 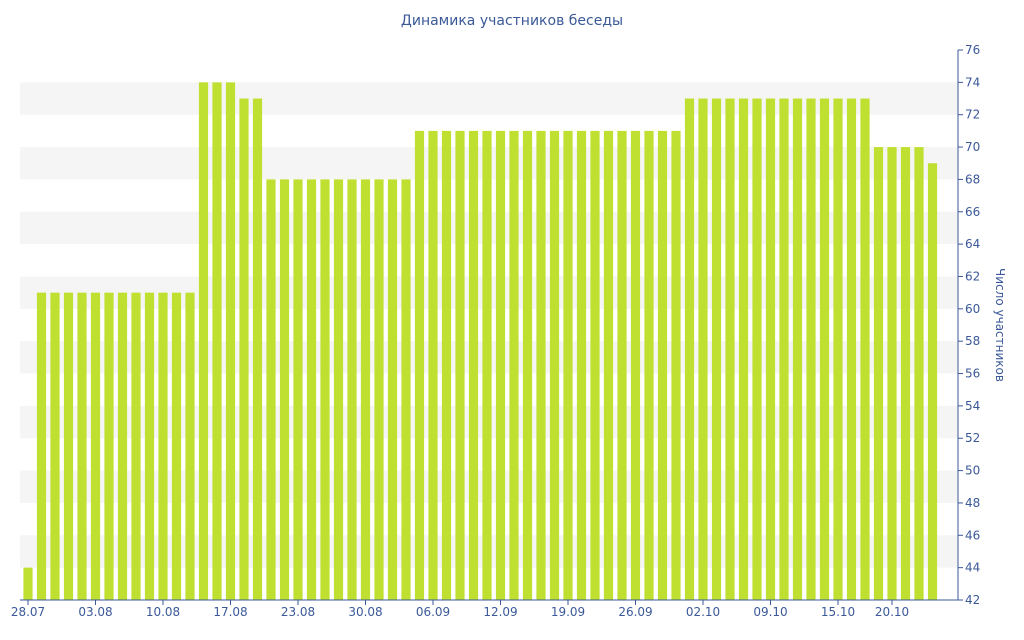 I want to click on y-tick-label: 60, so click(x=972, y=309).